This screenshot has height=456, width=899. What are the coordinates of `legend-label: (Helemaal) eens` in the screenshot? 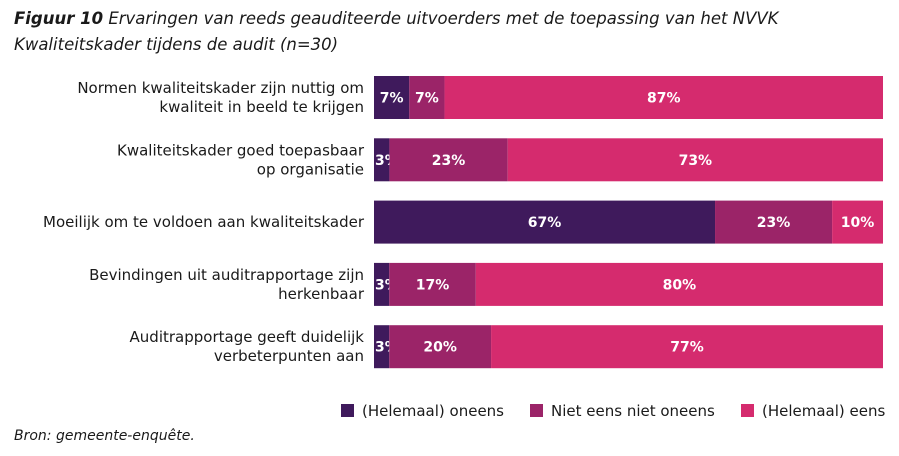 It's located at (824, 411).